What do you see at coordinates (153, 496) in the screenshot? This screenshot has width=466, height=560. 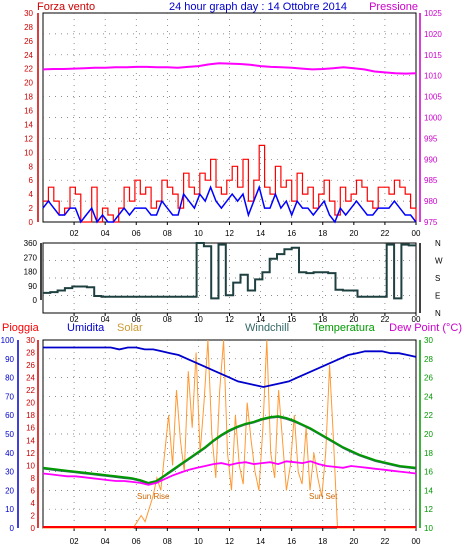 I see `sunrise-annotation: Sun Rise` at bounding box center [153, 496].